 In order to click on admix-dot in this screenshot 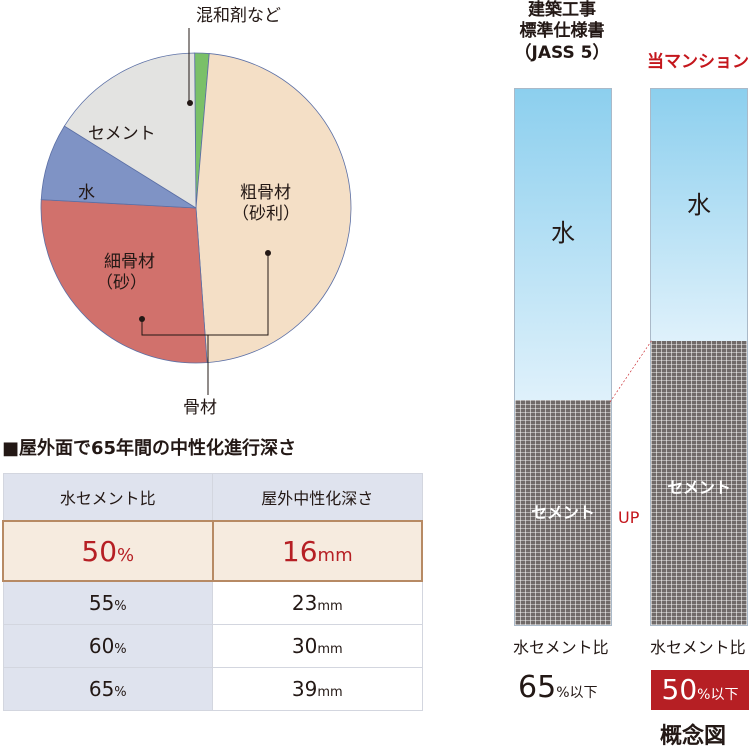, I will do `click(190, 103)`.